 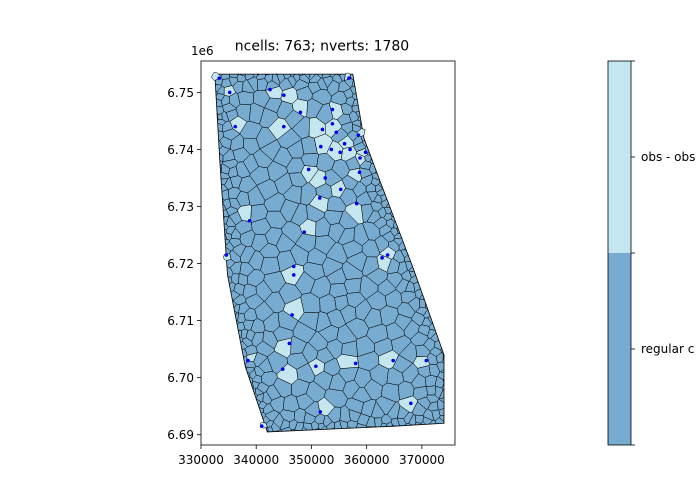 What do you see at coordinates (180, 378) in the screenshot?
I see `y-tick-label: 6.70` at bounding box center [180, 378].